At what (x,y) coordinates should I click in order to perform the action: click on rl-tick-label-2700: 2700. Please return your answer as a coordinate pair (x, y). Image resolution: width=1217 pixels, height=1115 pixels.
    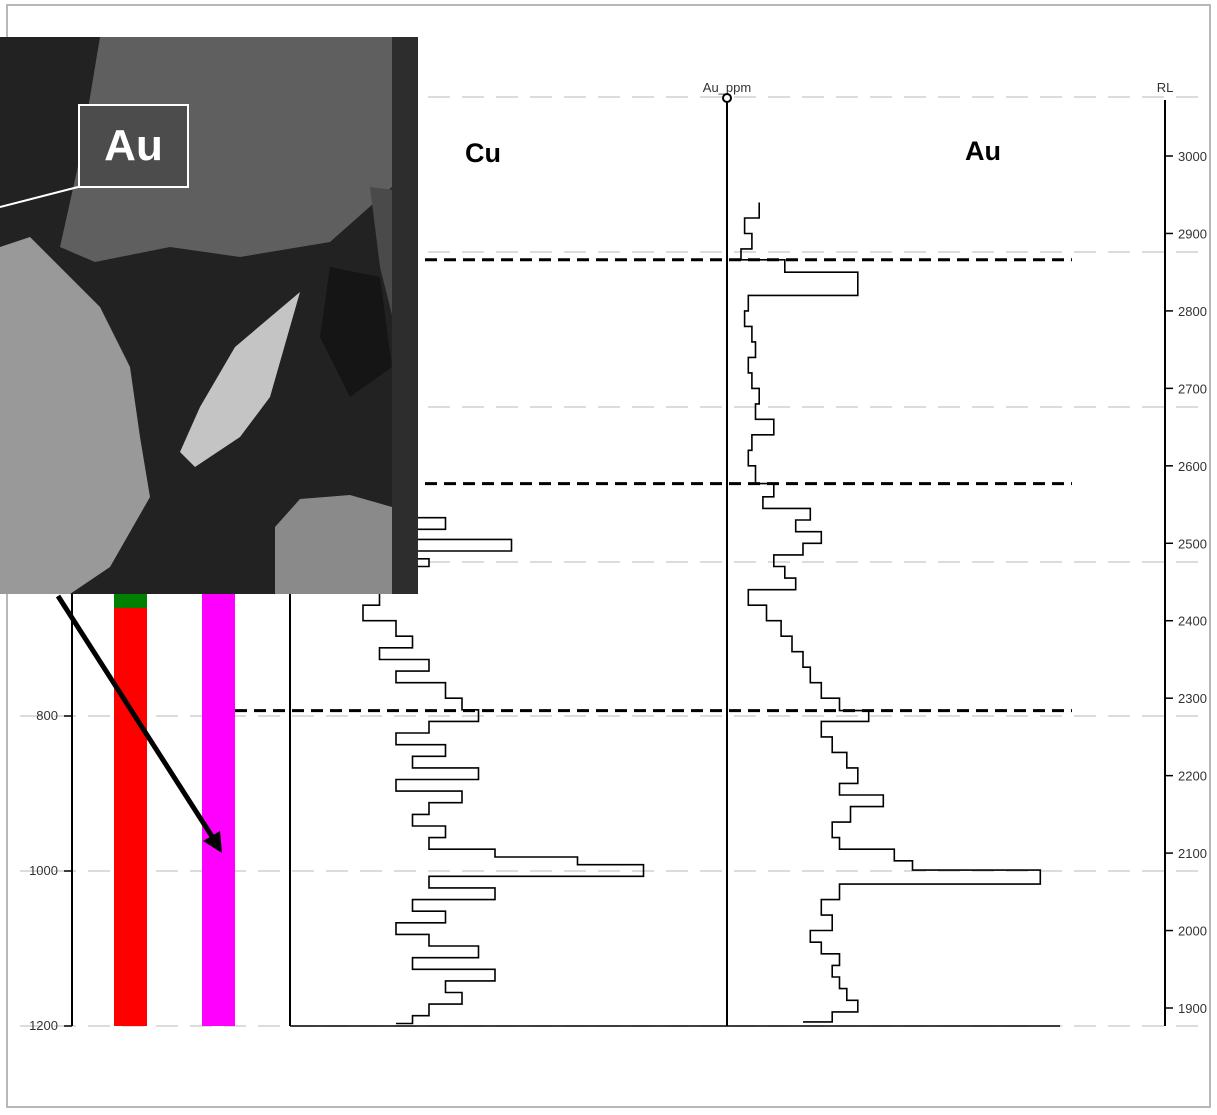
    Looking at the image, I should click on (1192, 388).